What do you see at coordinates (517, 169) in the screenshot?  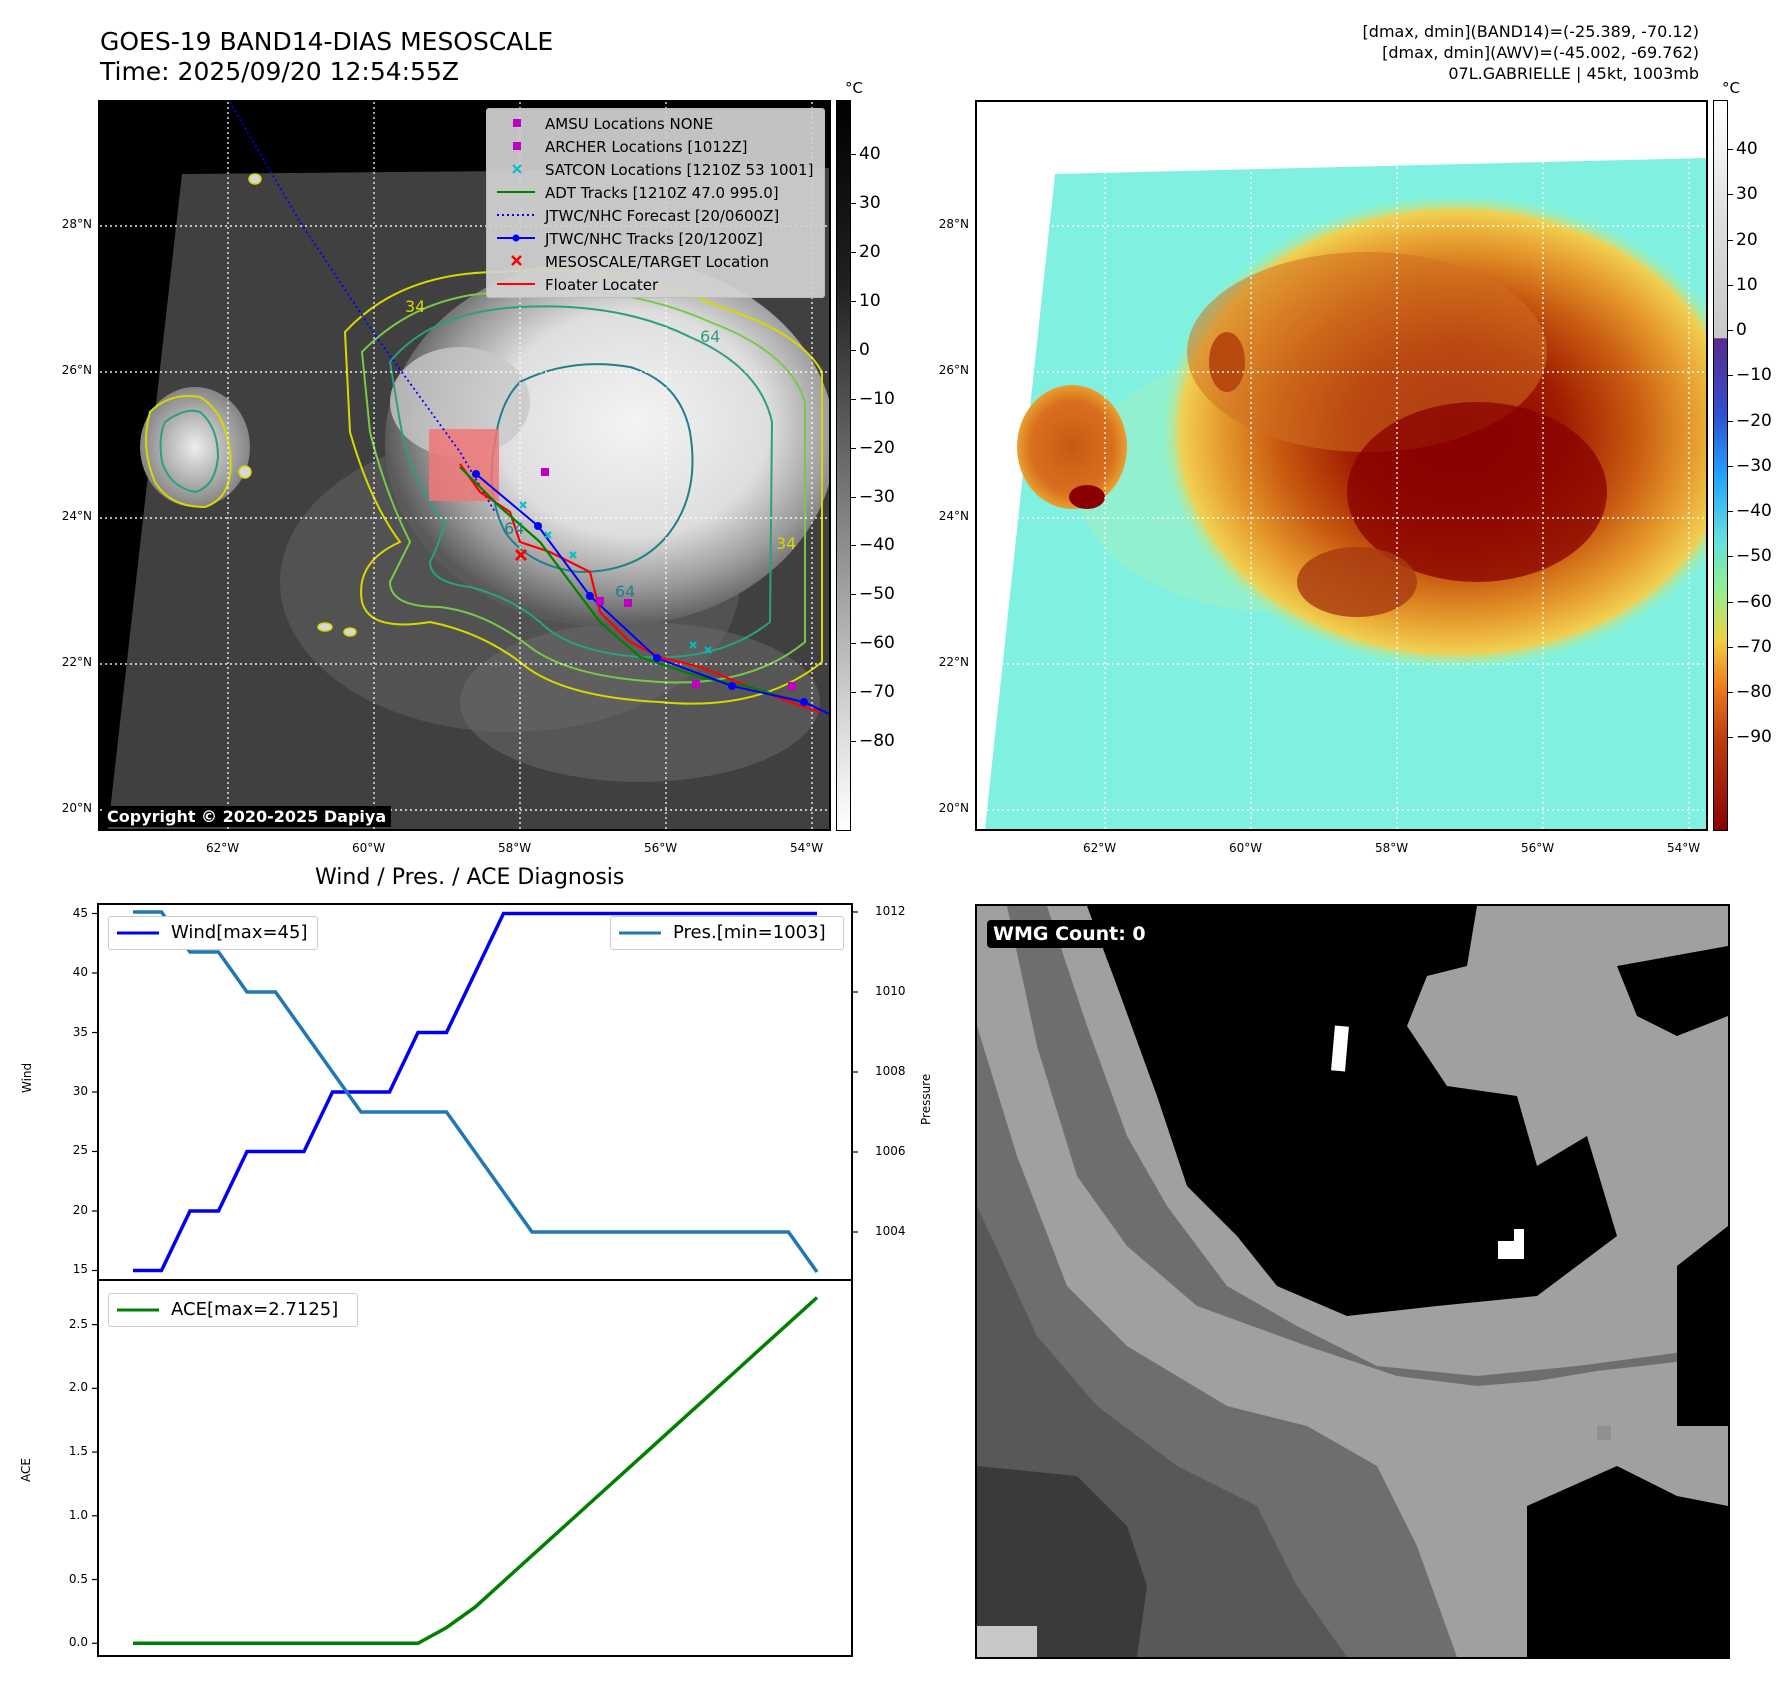 I see `x-icon` at bounding box center [517, 169].